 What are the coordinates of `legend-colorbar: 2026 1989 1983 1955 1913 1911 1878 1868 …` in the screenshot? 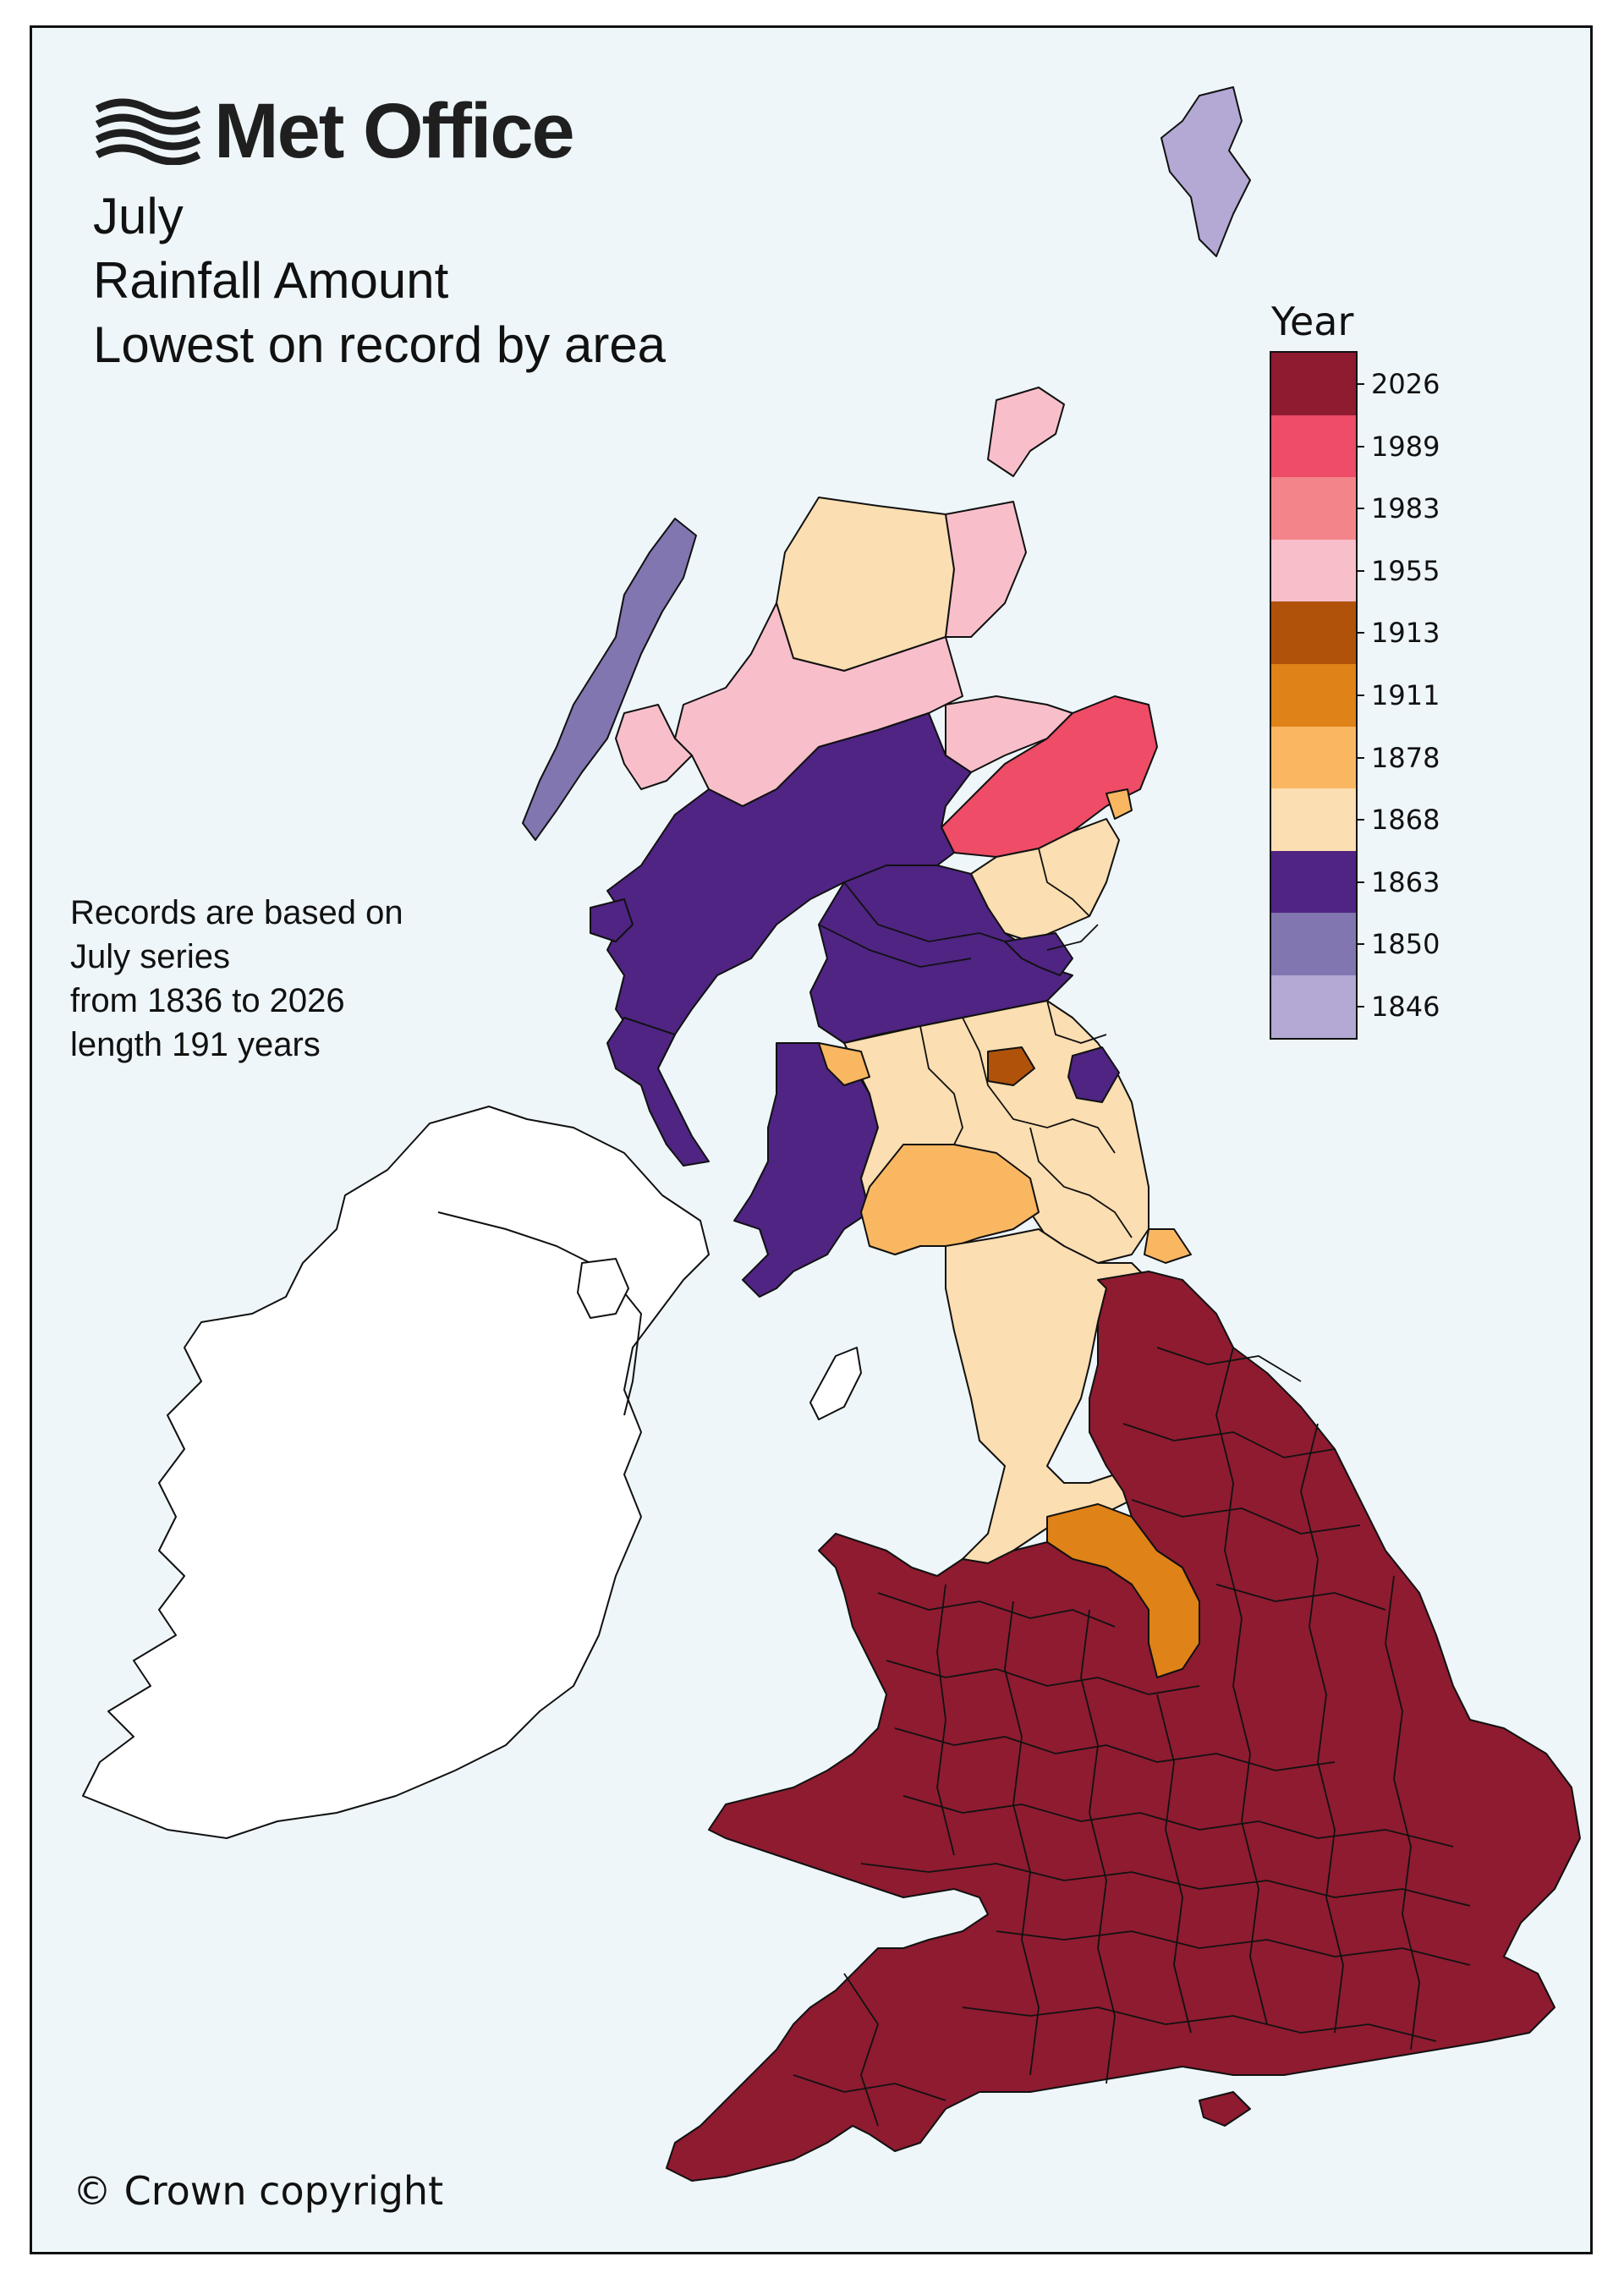 It's located at (1355, 695).